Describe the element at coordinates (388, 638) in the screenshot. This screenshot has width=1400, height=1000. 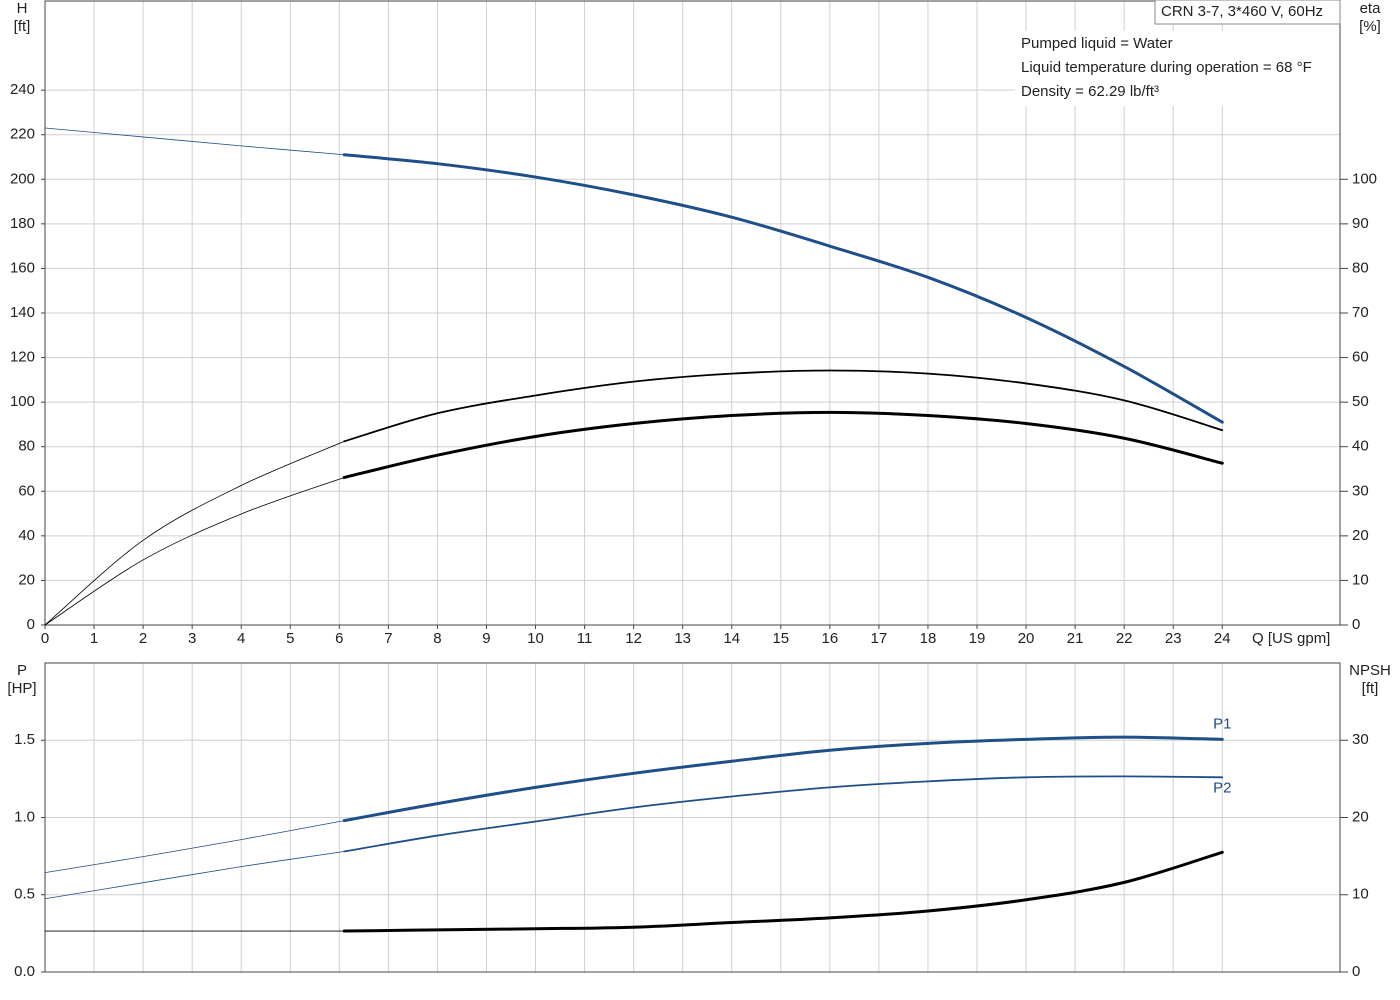
I see `x-tick-label: 7` at that location.